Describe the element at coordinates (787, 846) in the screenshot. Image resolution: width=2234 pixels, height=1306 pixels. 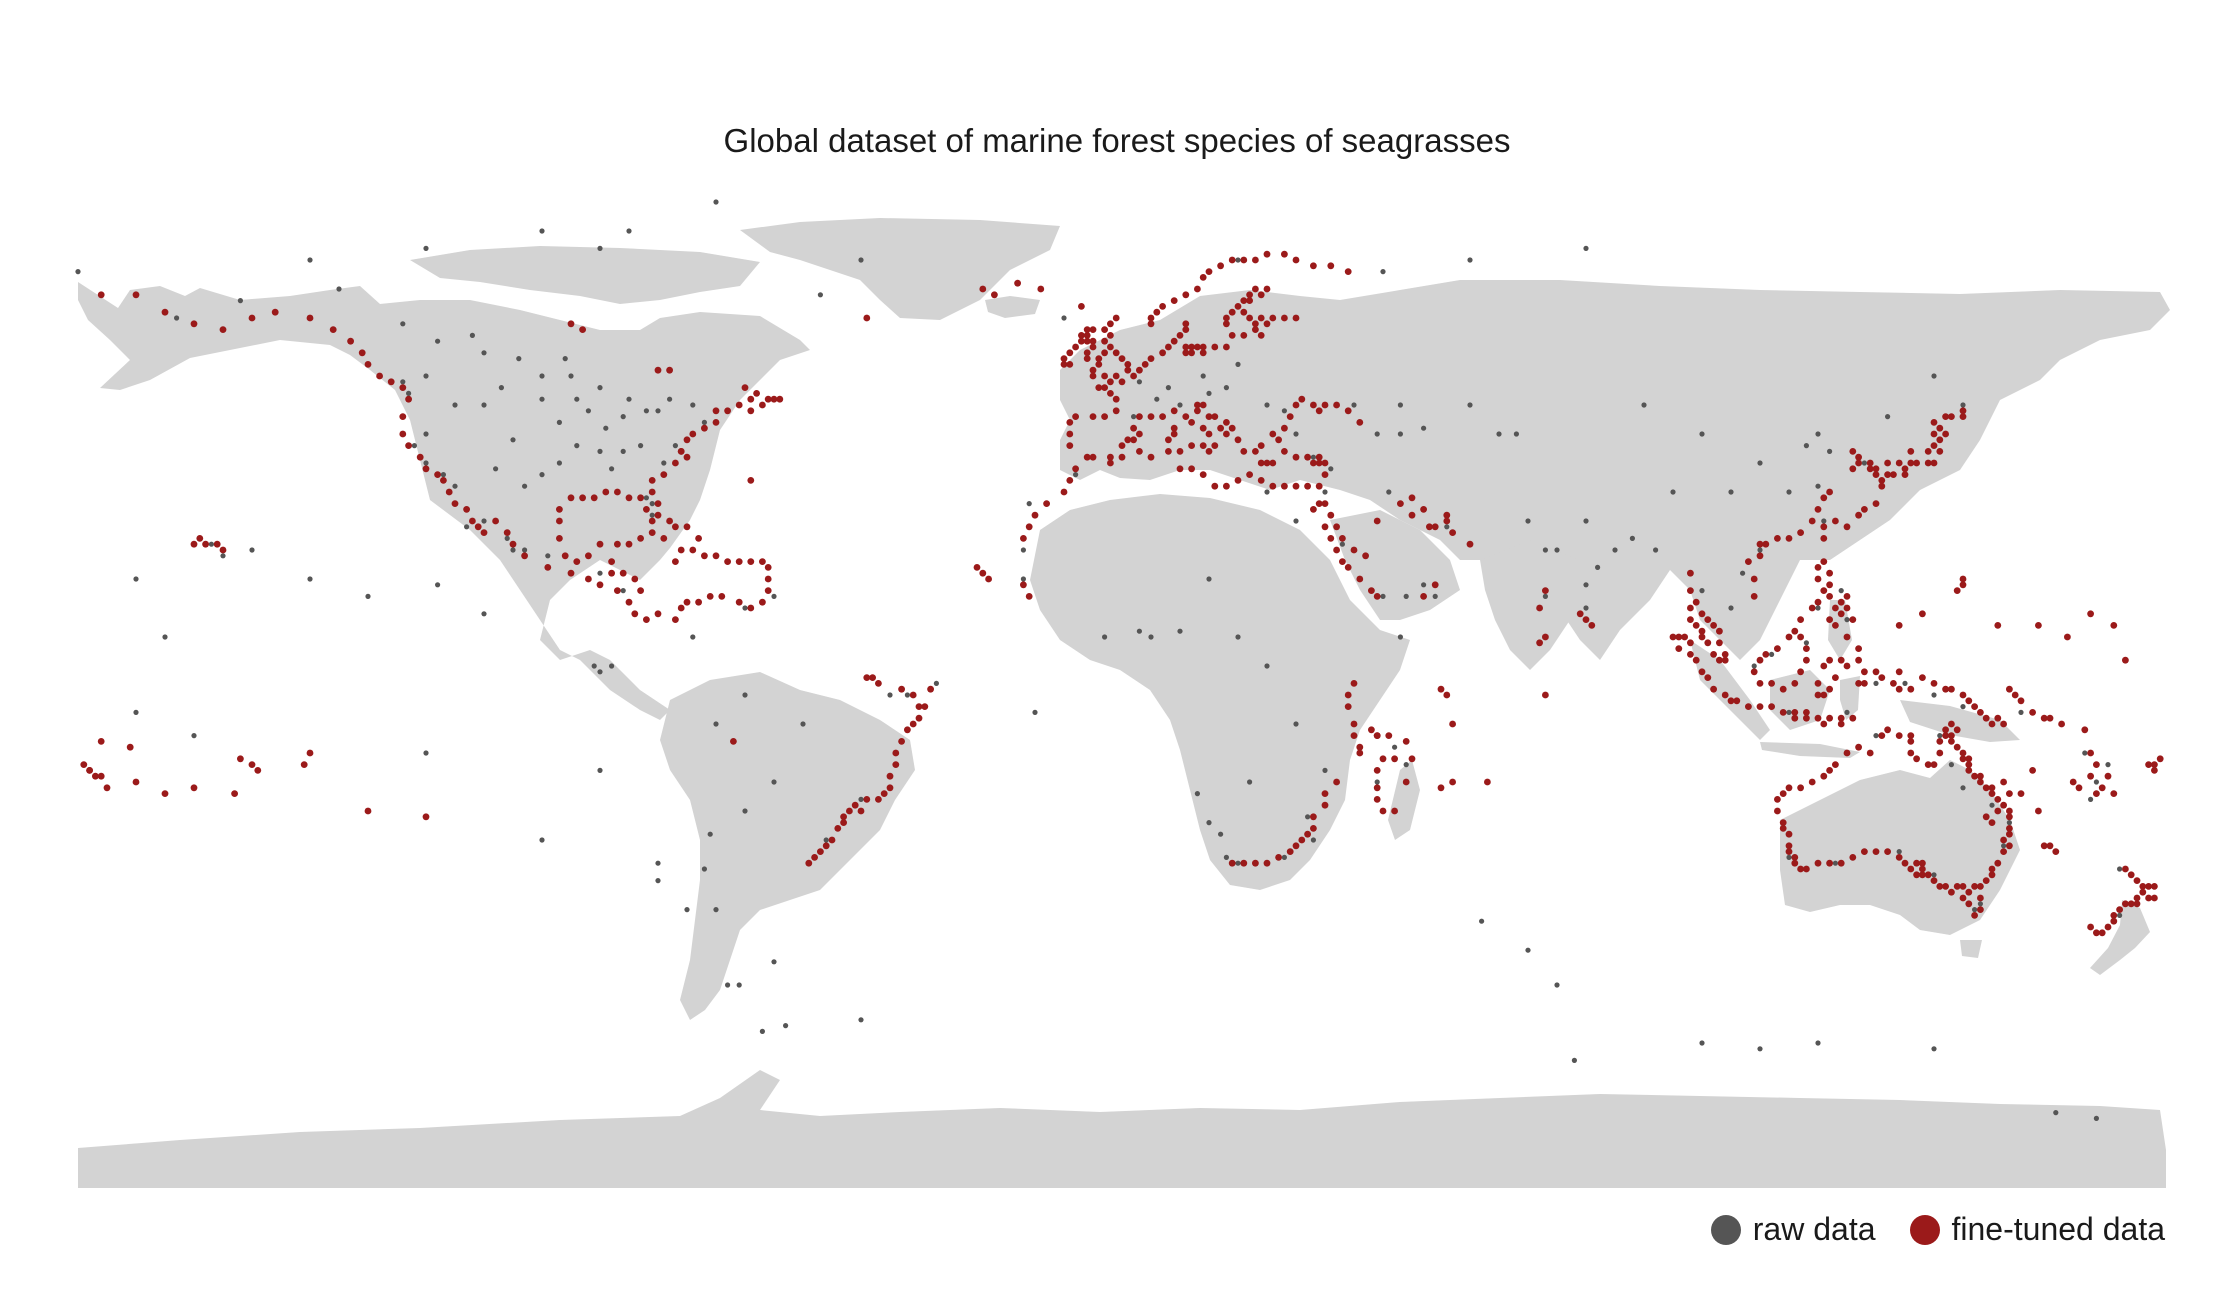
I see `south-america-landmass` at that location.